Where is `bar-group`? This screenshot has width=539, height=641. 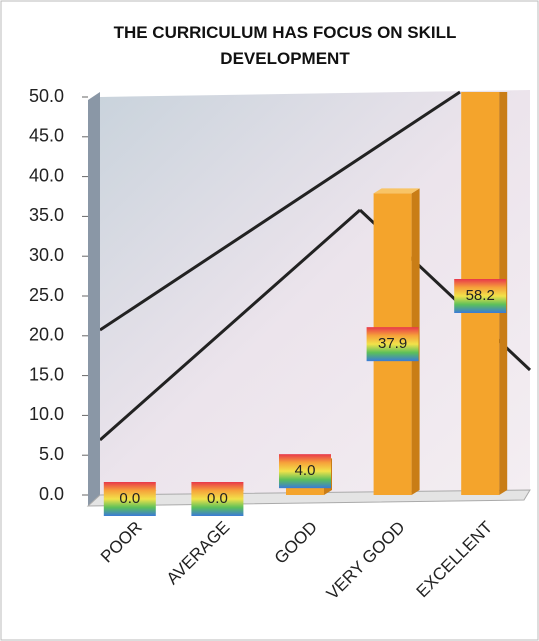
bar-group is located at coordinates (484, 294).